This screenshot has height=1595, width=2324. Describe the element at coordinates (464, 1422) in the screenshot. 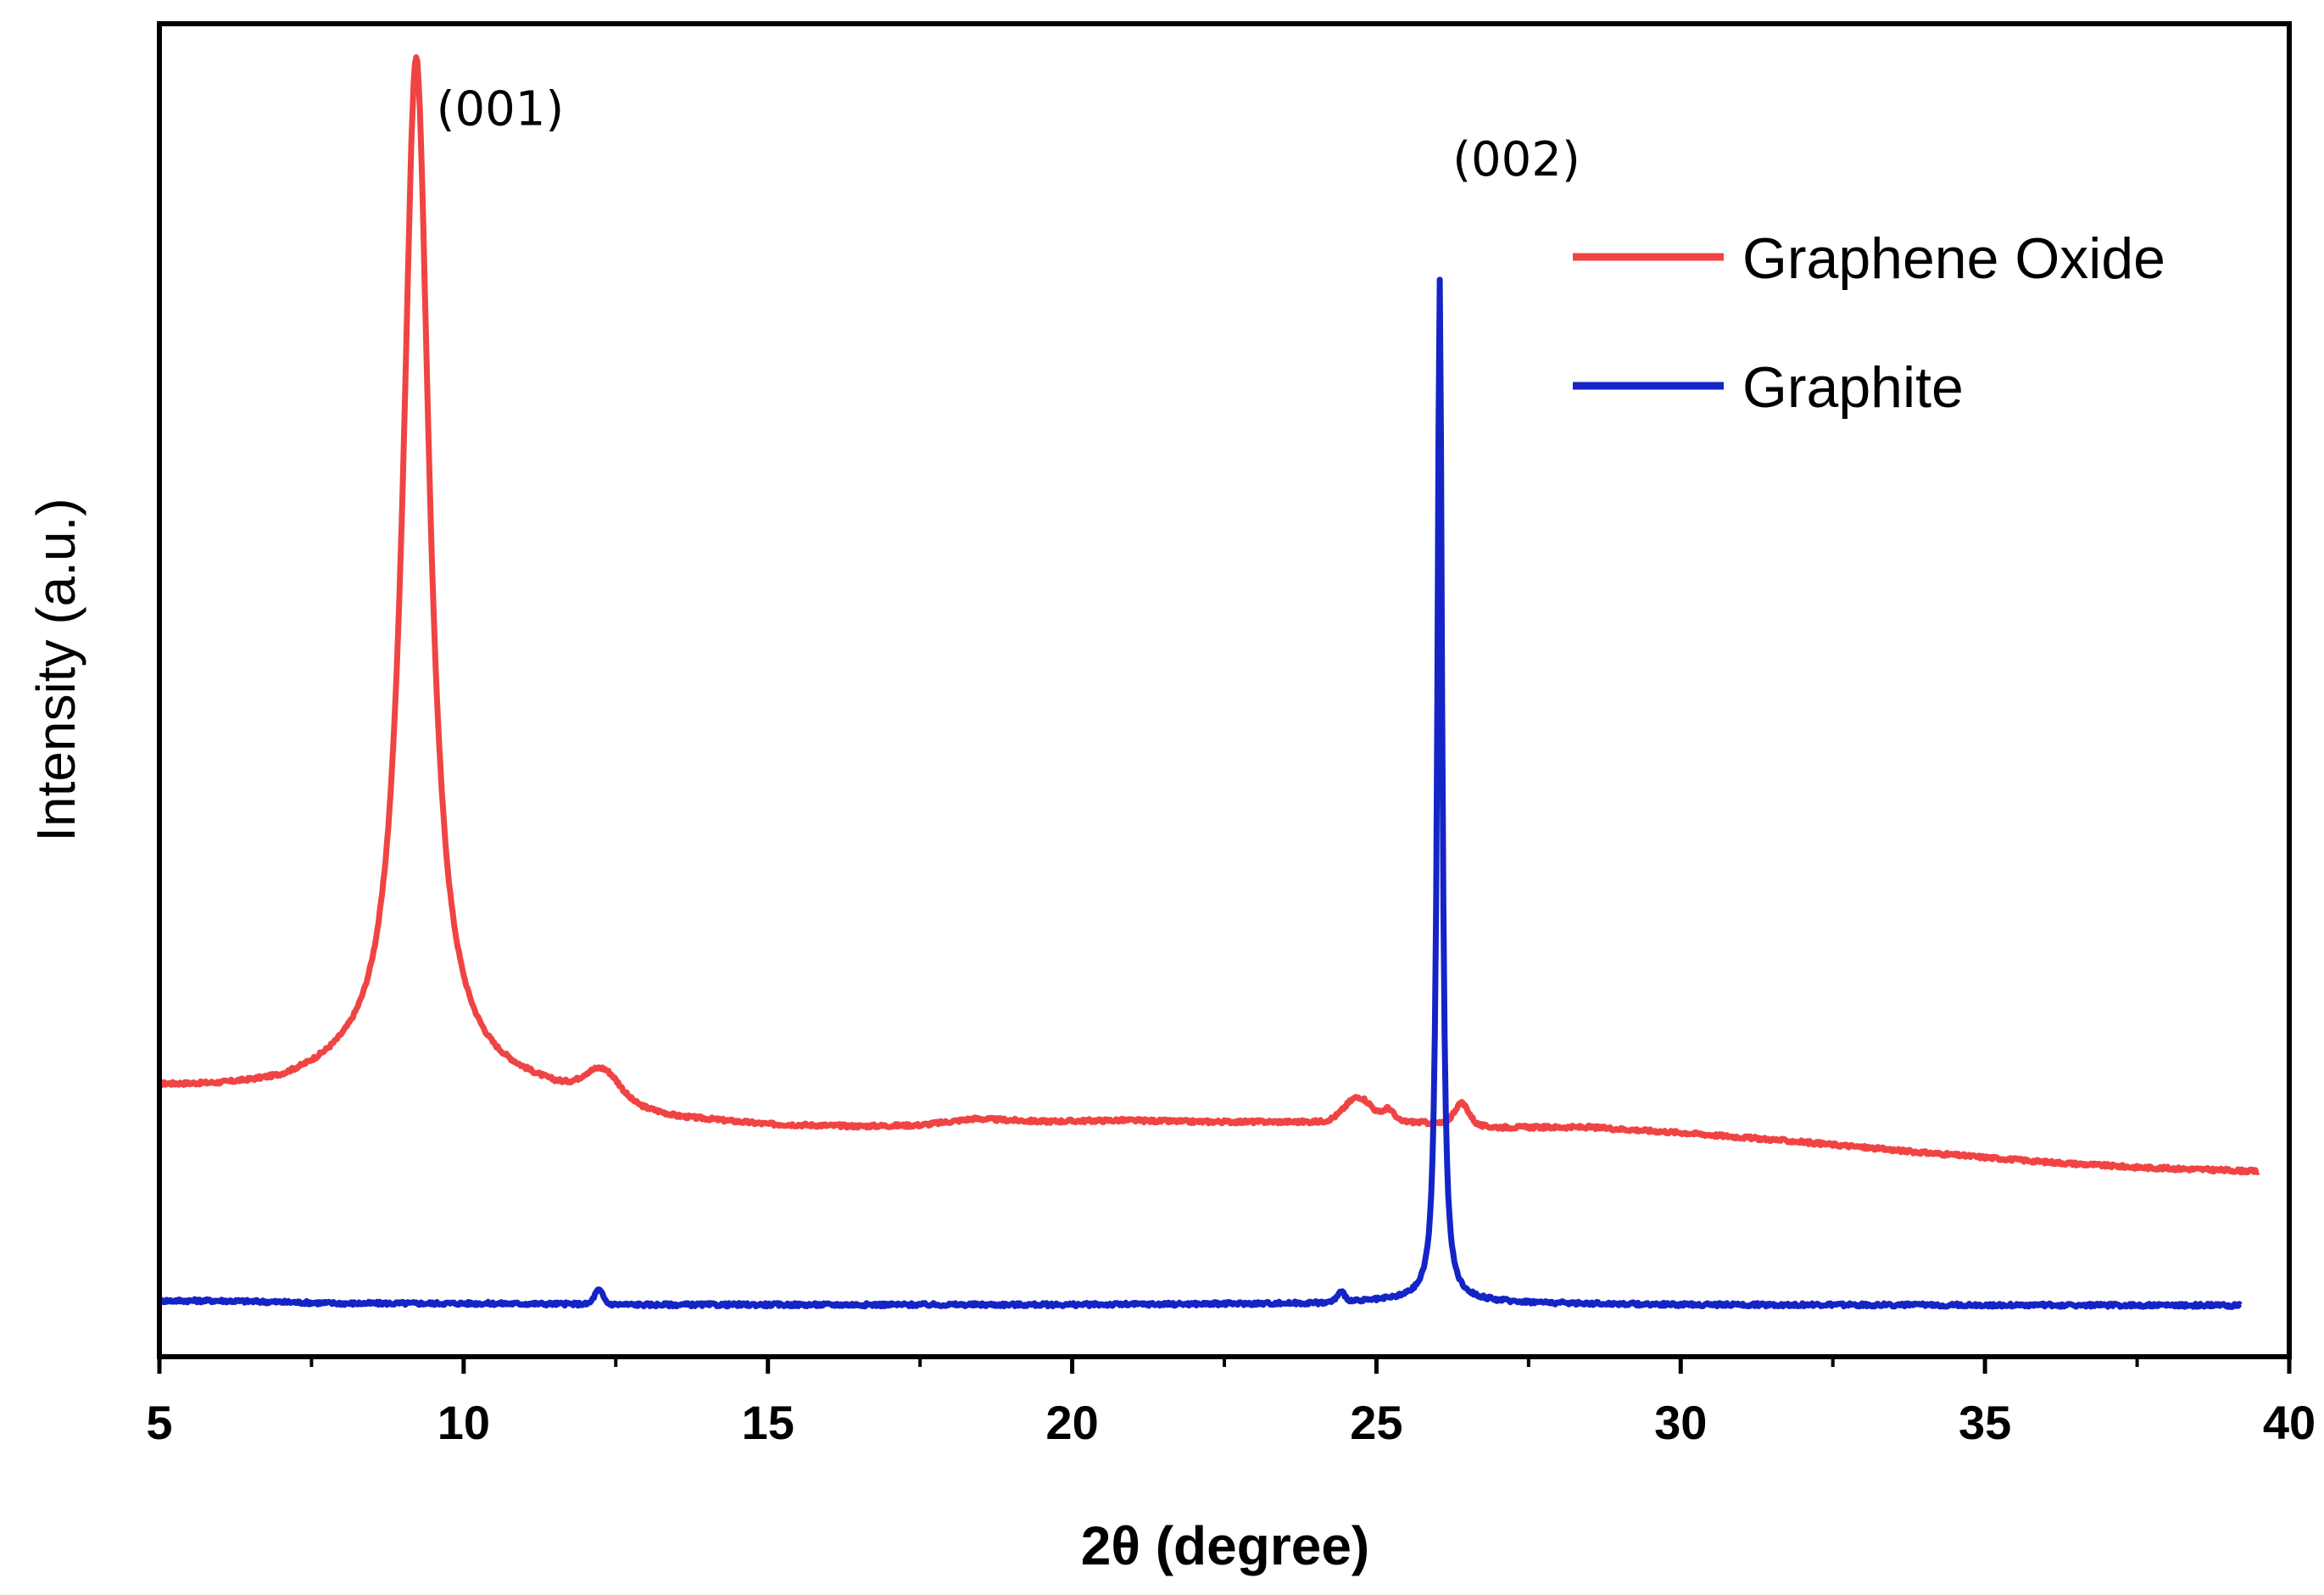

I see `x-tick-label: 10` at that location.